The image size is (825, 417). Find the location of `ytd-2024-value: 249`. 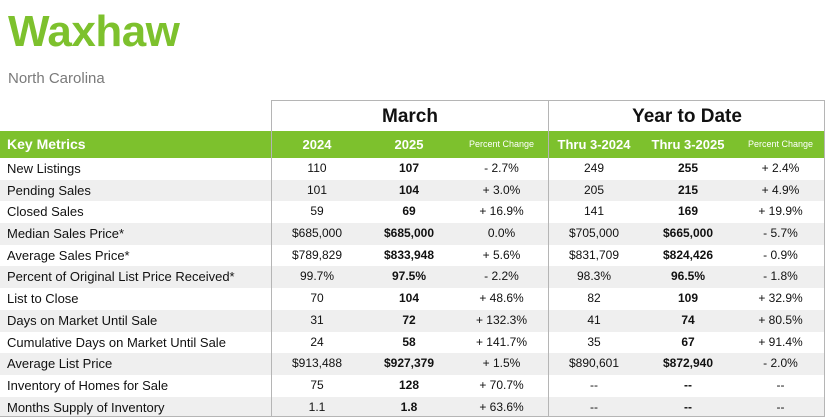

ytd-2024-value: 249 is located at coordinates (594, 168).